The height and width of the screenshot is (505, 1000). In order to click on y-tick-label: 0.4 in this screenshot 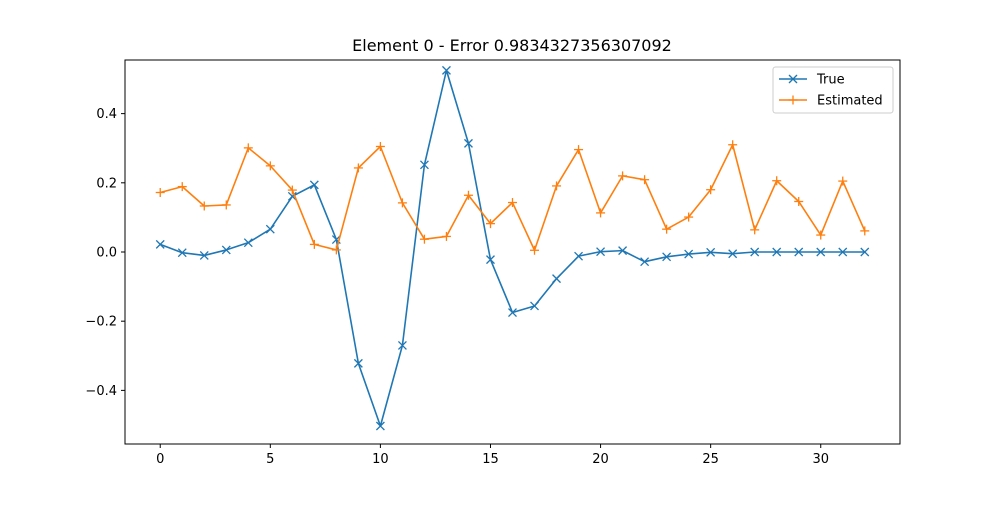, I will do `click(106, 114)`.